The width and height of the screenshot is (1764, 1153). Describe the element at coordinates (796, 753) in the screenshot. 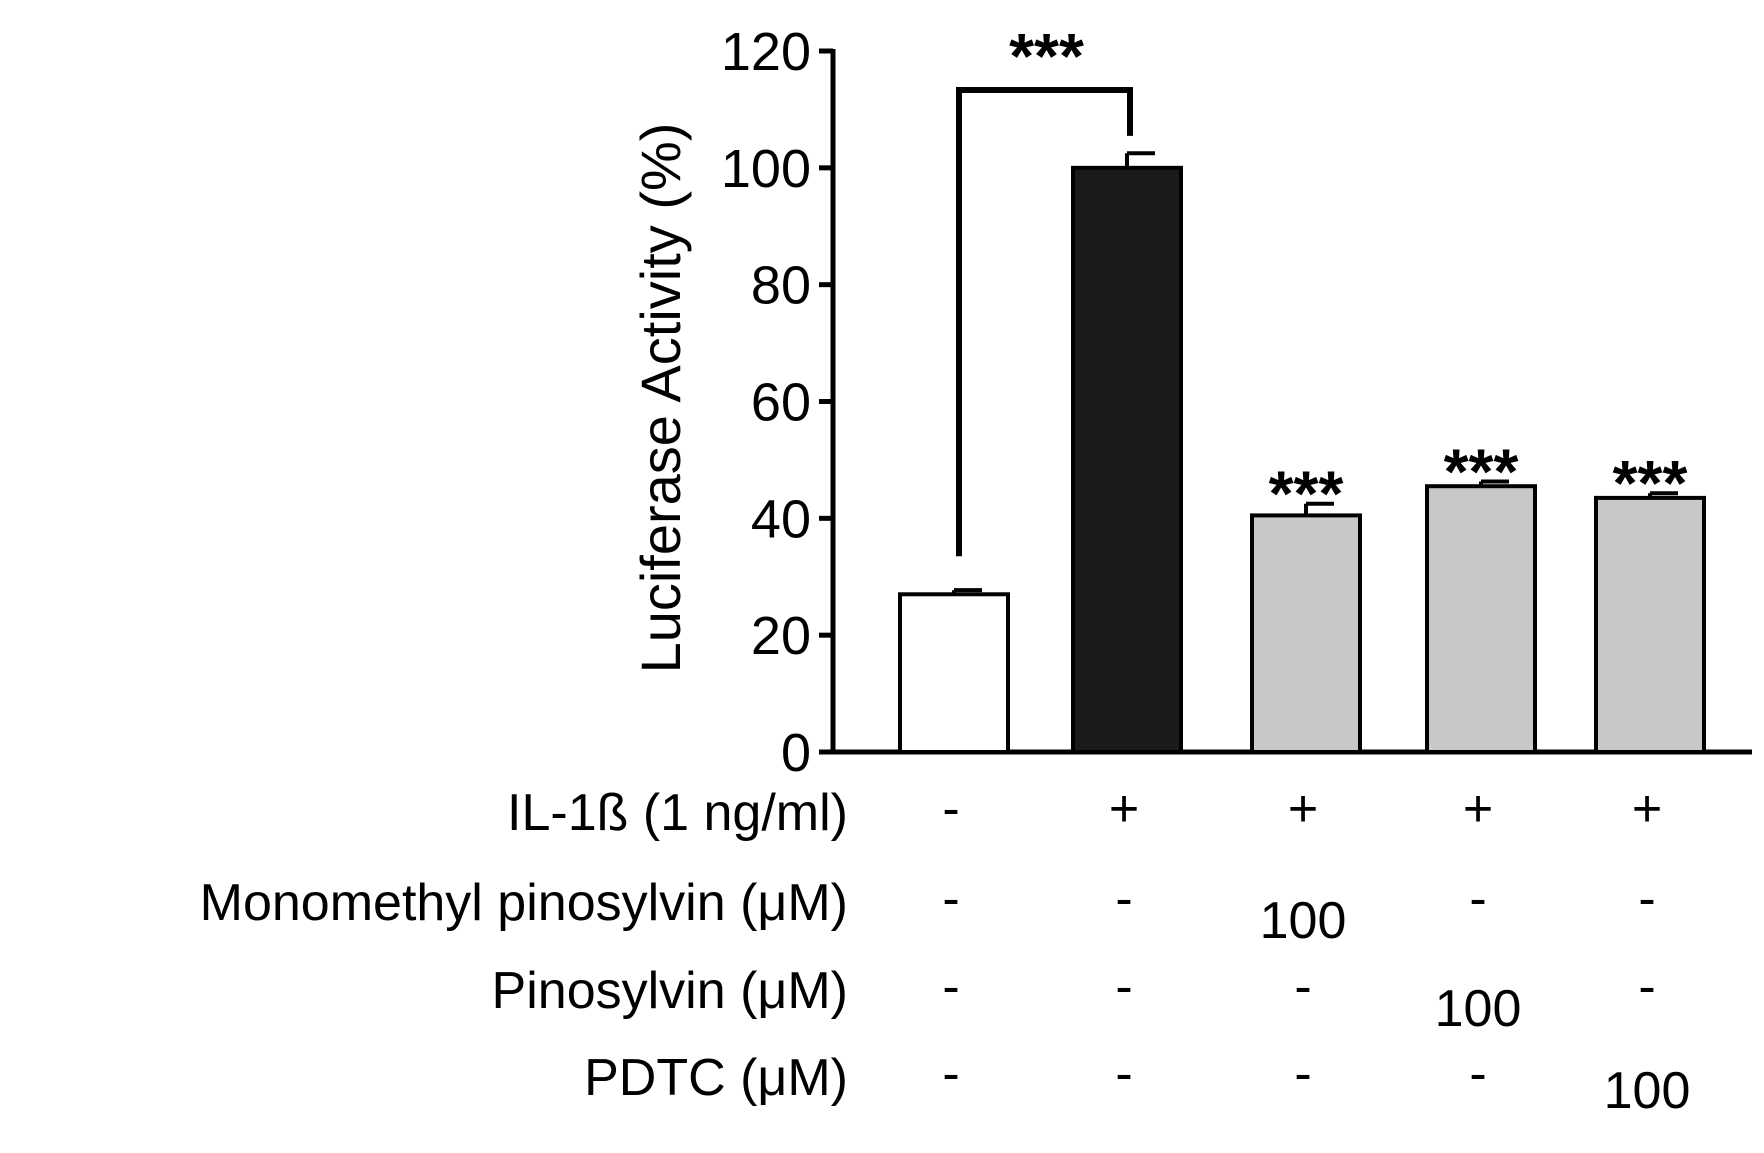

I see `y-tick-label: 0` at that location.